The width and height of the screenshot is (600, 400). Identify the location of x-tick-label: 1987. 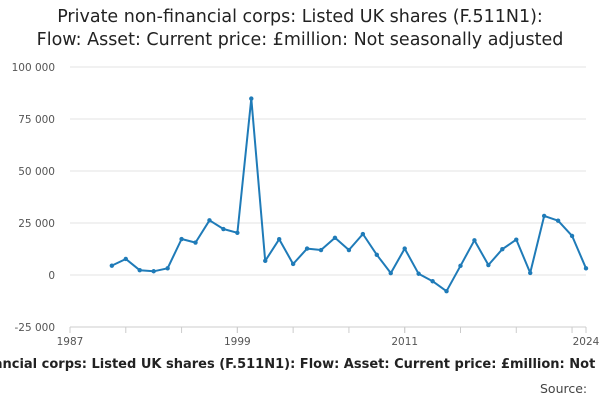
(70, 342).